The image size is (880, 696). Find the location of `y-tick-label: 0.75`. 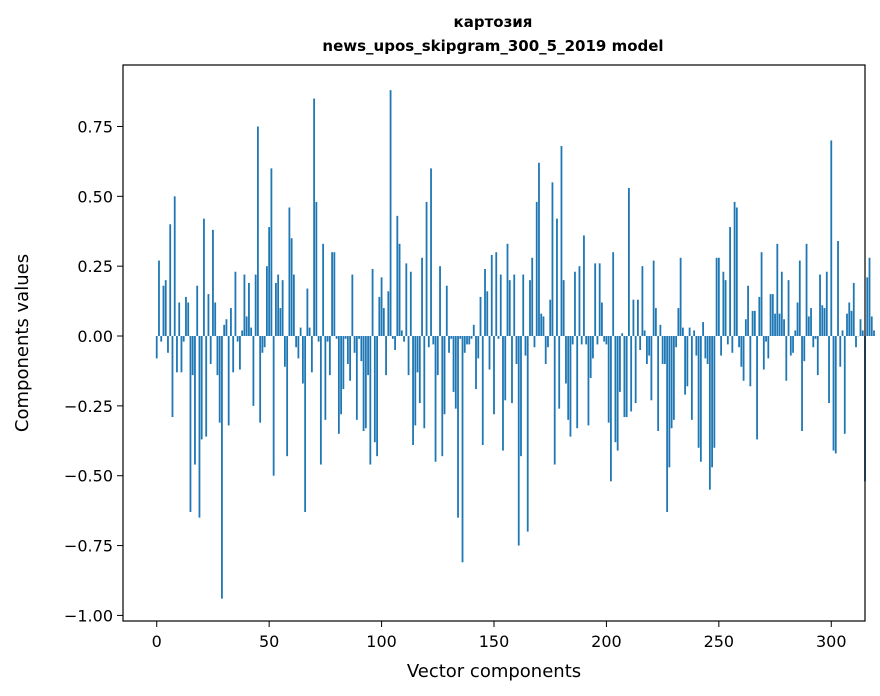

y-tick-label: 0.75 is located at coordinates (95, 126).